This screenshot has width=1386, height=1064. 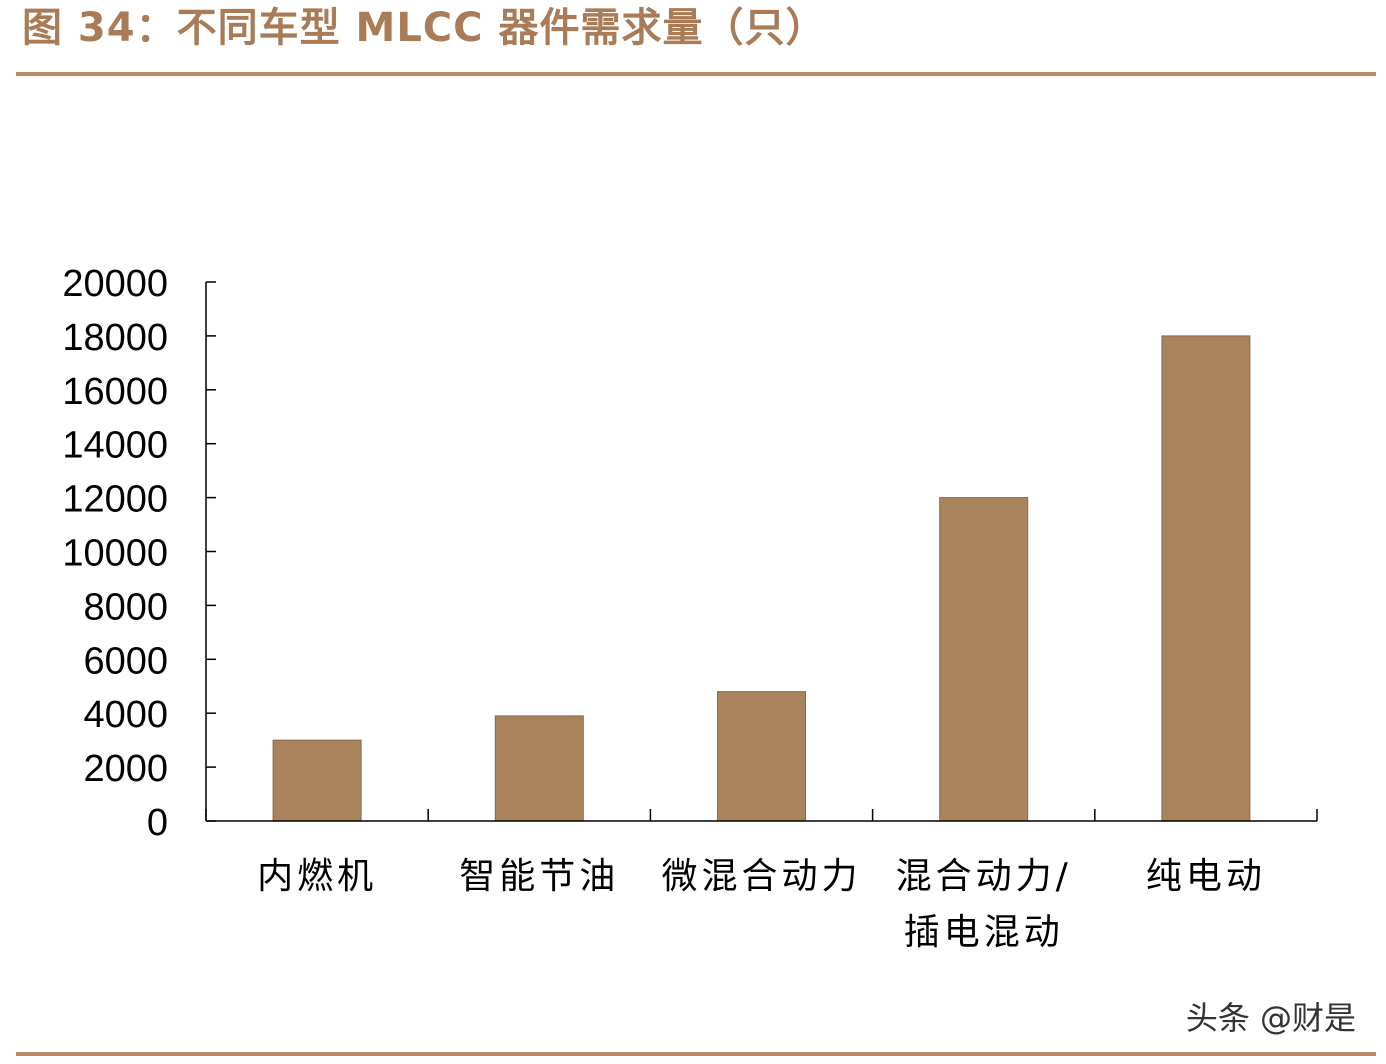 What do you see at coordinates (1270, 1018) in the screenshot?
I see `watermark: 头条 @财是` at bounding box center [1270, 1018].